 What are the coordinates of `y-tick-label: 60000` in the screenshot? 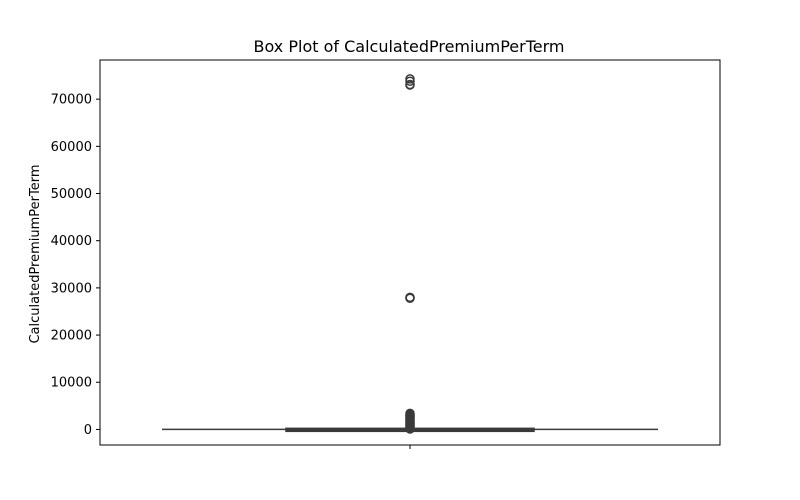 It's located at (71, 147).